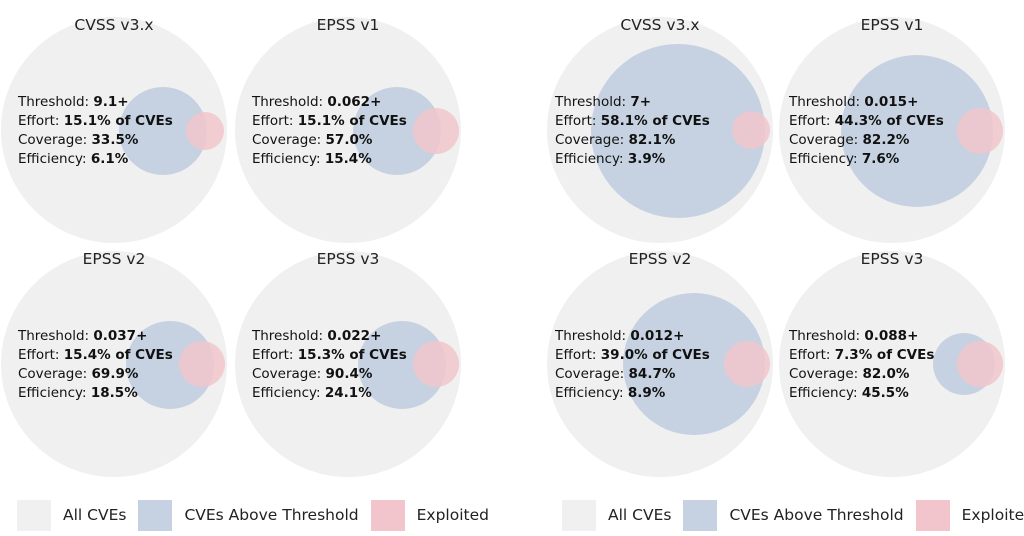 The height and width of the screenshot is (536, 1024). What do you see at coordinates (849, 393) in the screenshot?
I see `efficiency-line: Efficiency: 45.5%` at bounding box center [849, 393].